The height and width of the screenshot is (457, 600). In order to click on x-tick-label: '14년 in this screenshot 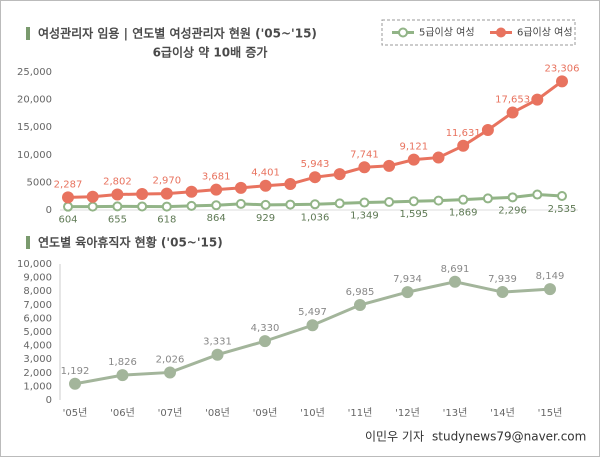, I will do `click(502, 413)`.